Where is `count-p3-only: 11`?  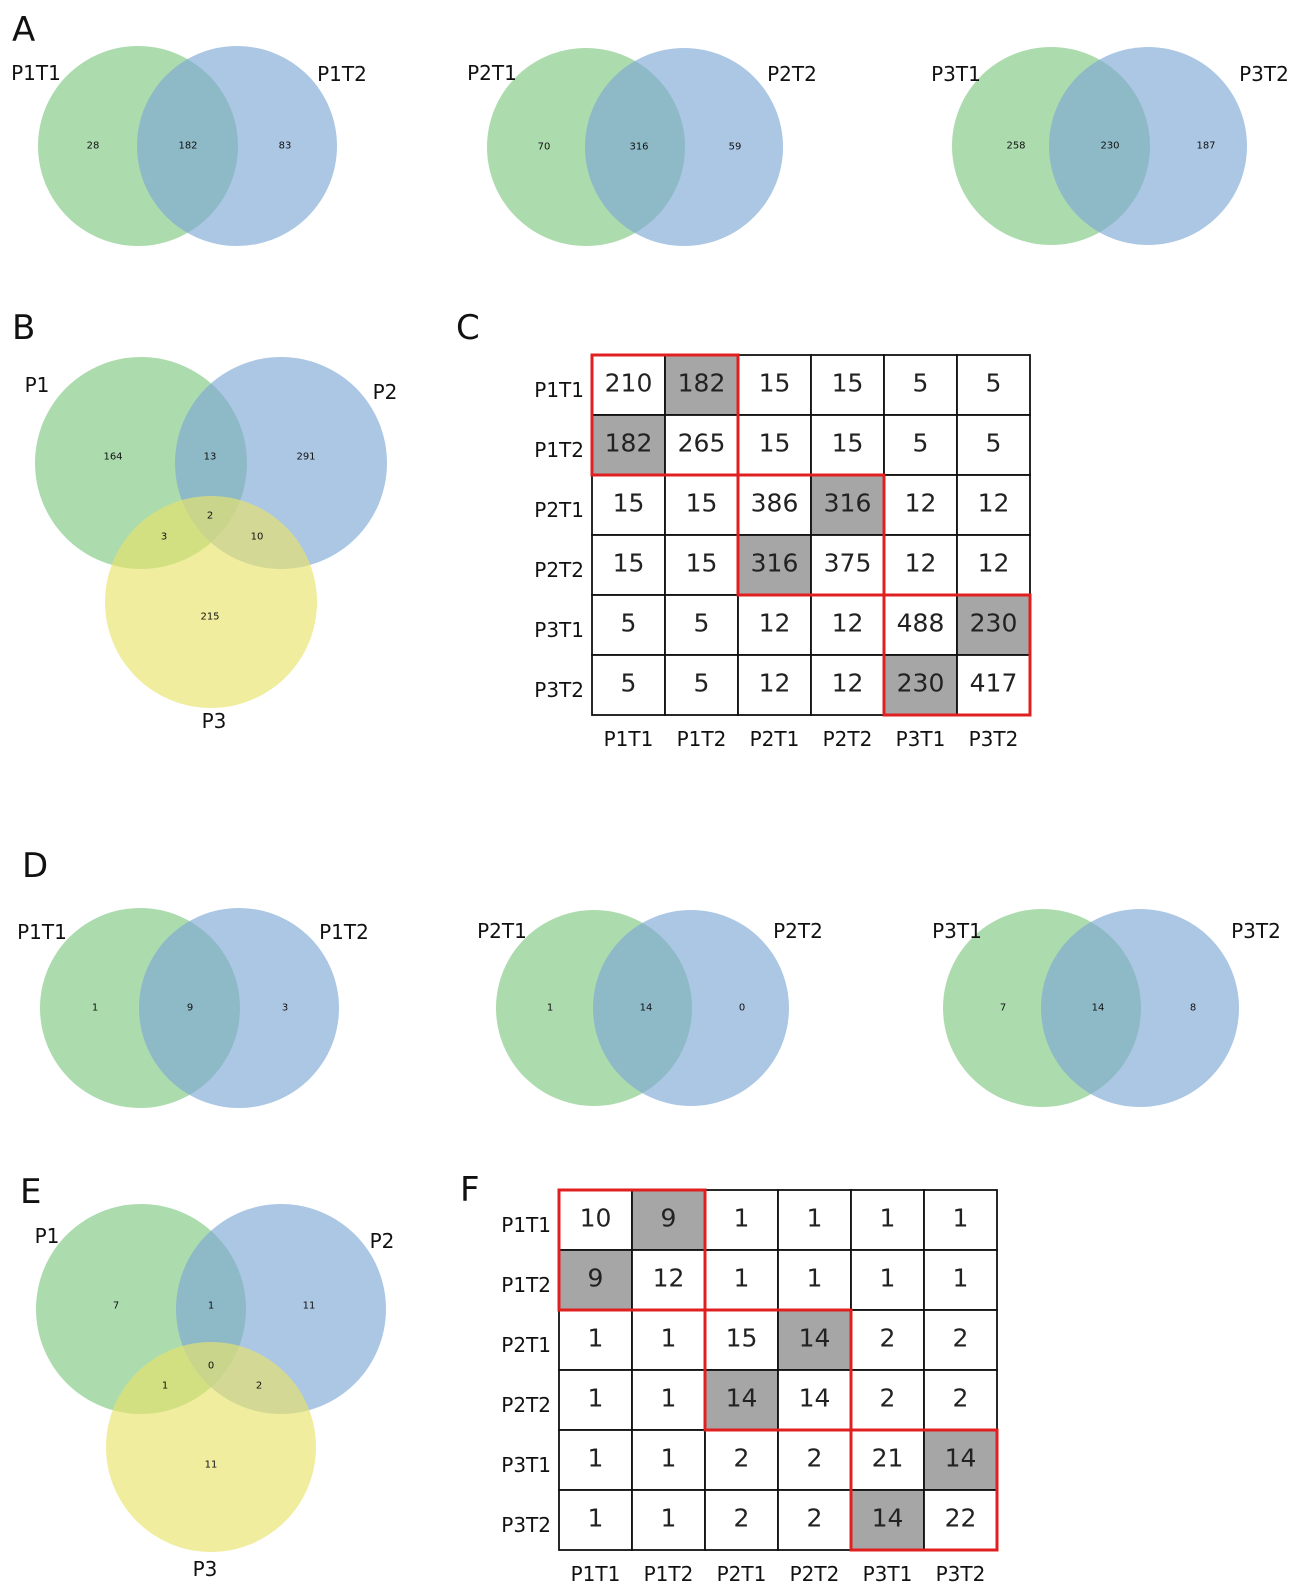 count-p3-only: 11 is located at coordinates (211, 1465).